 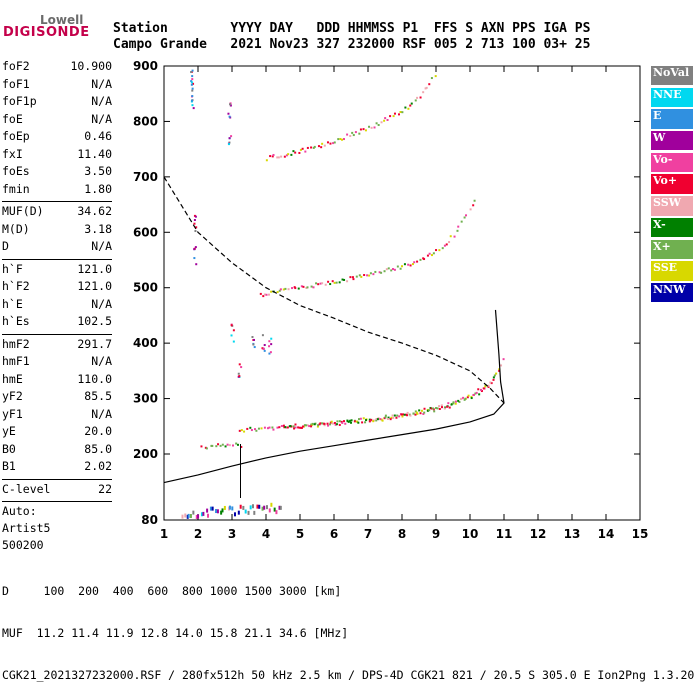 I want to click on param-text: Artist5, so click(x=26, y=528).